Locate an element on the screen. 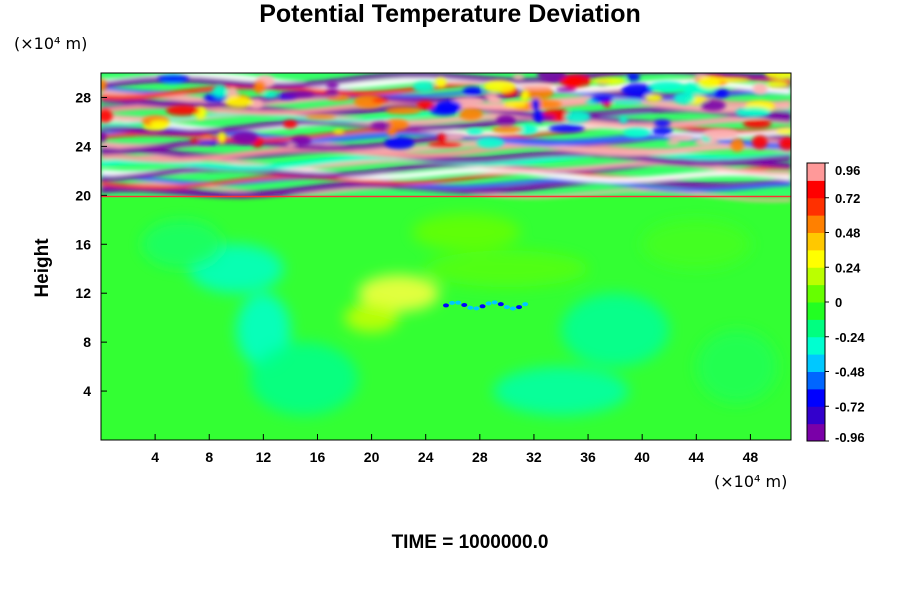 Image resolution: width=900 pixels, height=600 pixels. x-tick-label: 8 is located at coordinates (209, 457).